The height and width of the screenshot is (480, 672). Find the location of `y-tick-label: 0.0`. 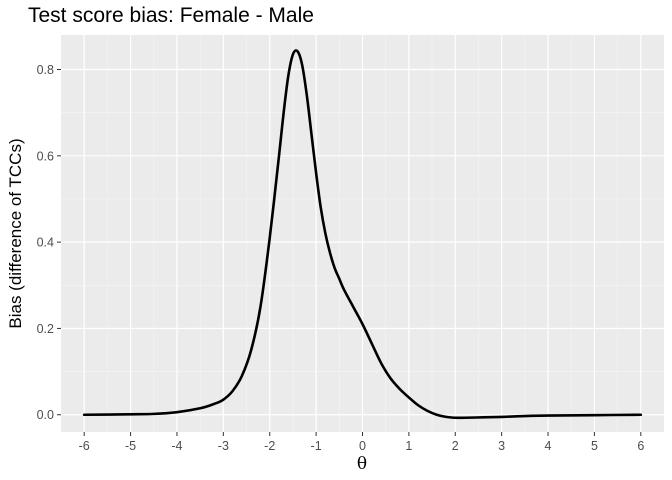

y-tick-label: 0.0 is located at coordinates (45, 415).